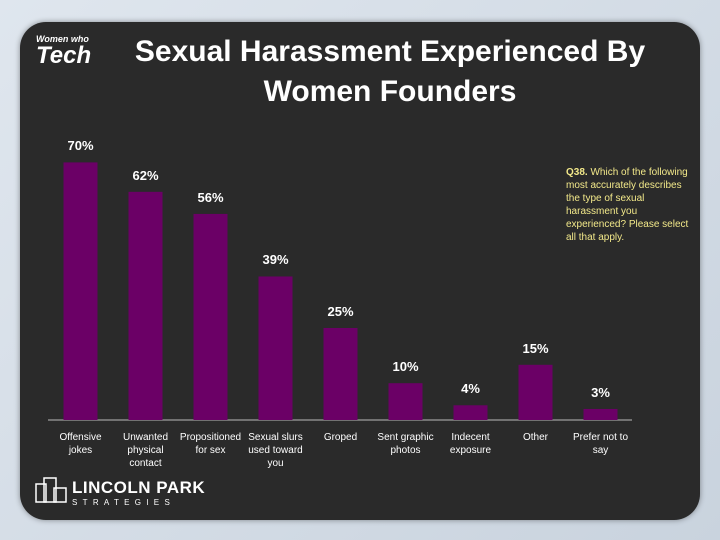  Describe the element at coordinates (210, 197) in the screenshot. I see `data-label: 56%` at that location.